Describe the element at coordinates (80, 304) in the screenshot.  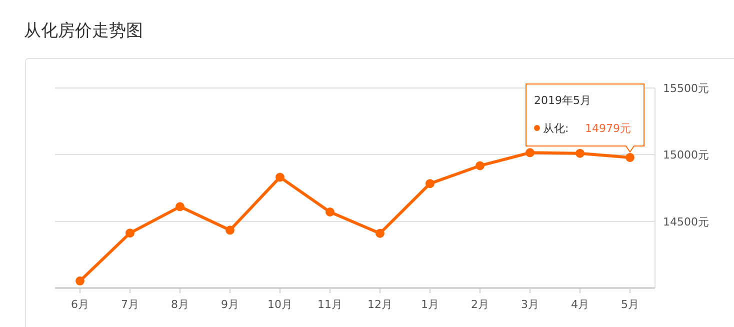
I see `x-tick-label: 6月` at that location.